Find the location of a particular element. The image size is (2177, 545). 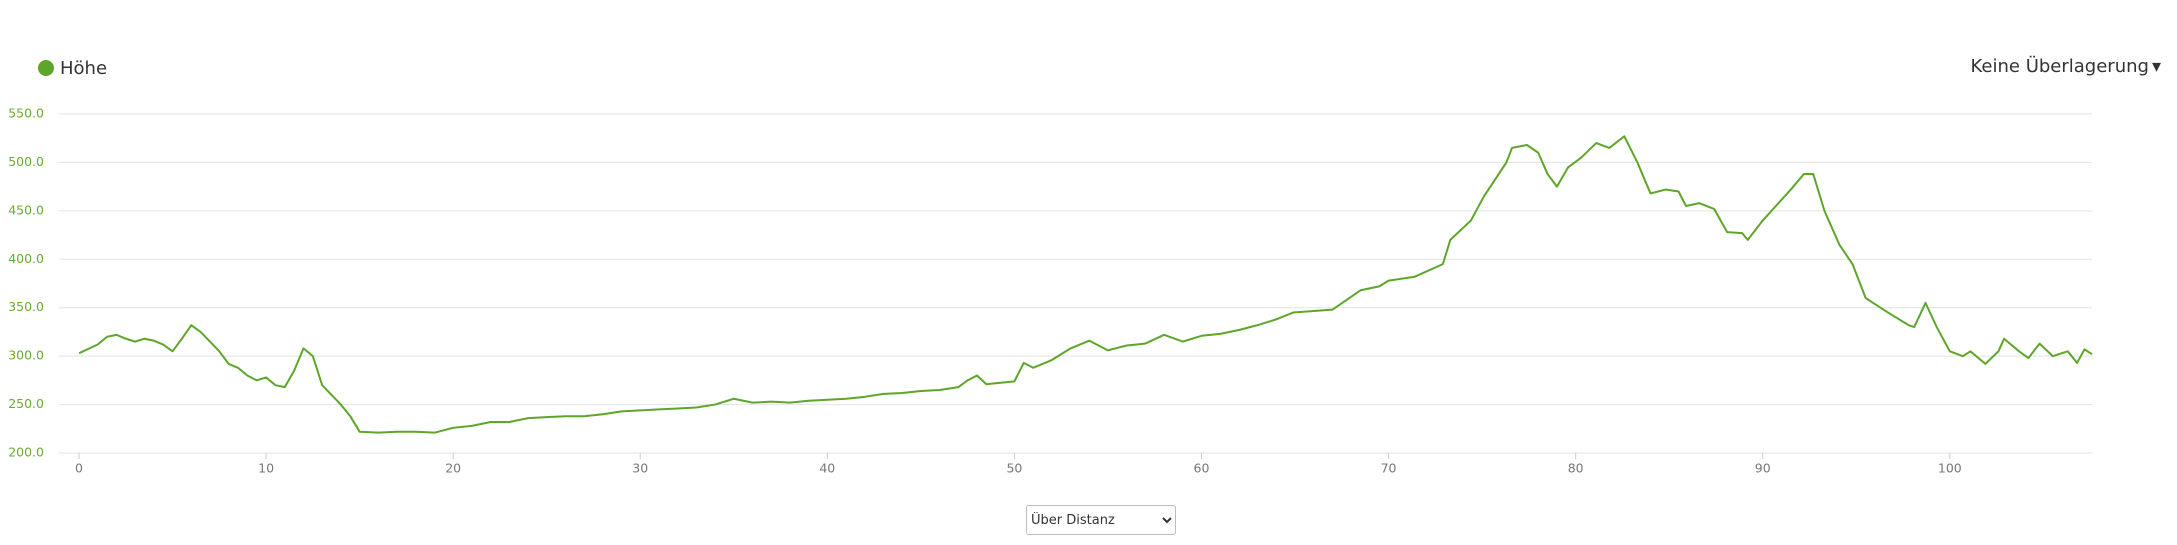

x-tick-label: 20 is located at coordinates (453, 468).